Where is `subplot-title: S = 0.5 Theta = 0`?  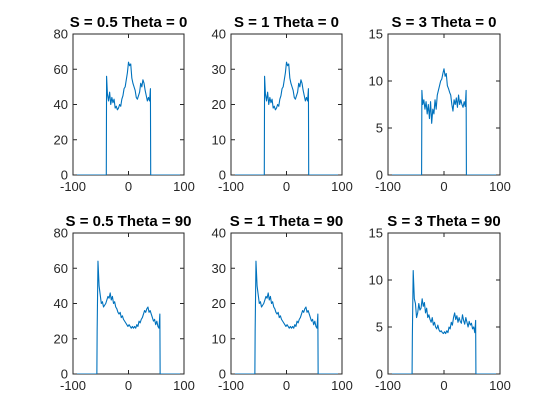
subplot-title: S = 0.5 Theta = 0 is located at coordinates (129, 22).